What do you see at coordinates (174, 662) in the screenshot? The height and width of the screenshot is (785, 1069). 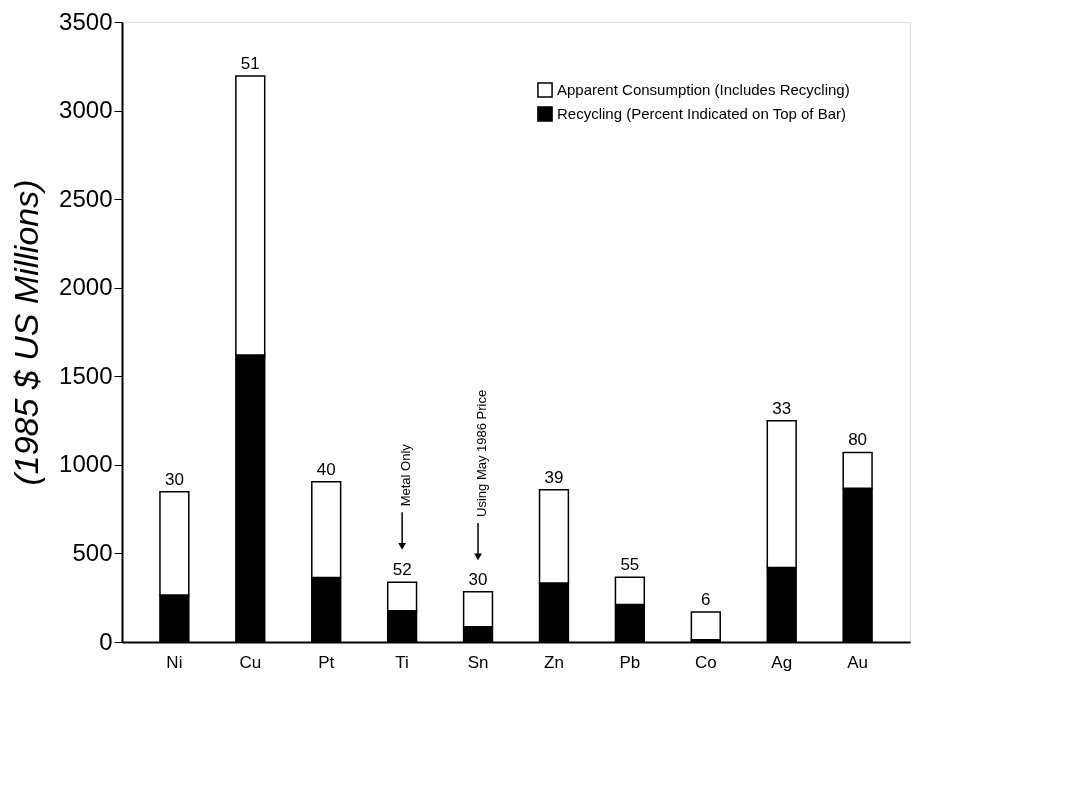 I see `x-tick-label: Ni` at bounding box center [174, 662].